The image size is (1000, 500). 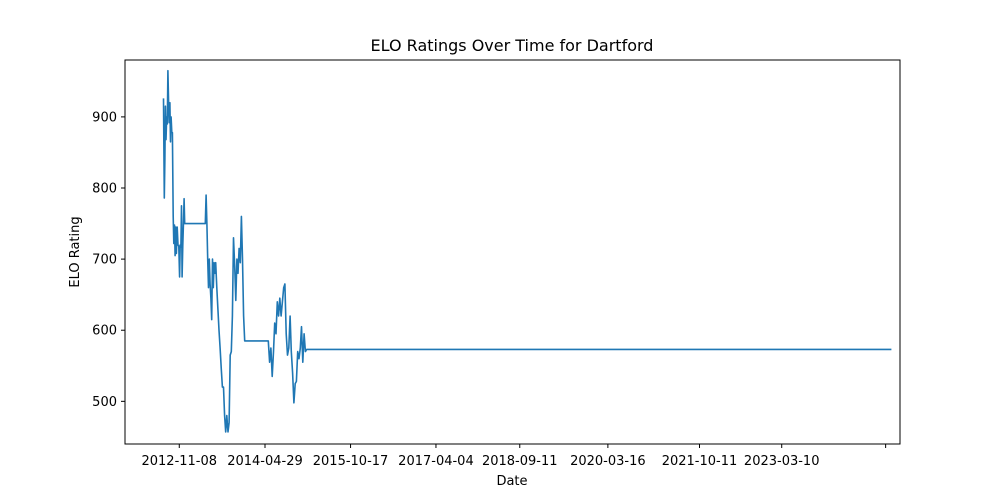 What do you see at coordinates (75, 251) in the screenshot?
I see `y-axis-label: ELO Rating` at bounding box center [75, 251].